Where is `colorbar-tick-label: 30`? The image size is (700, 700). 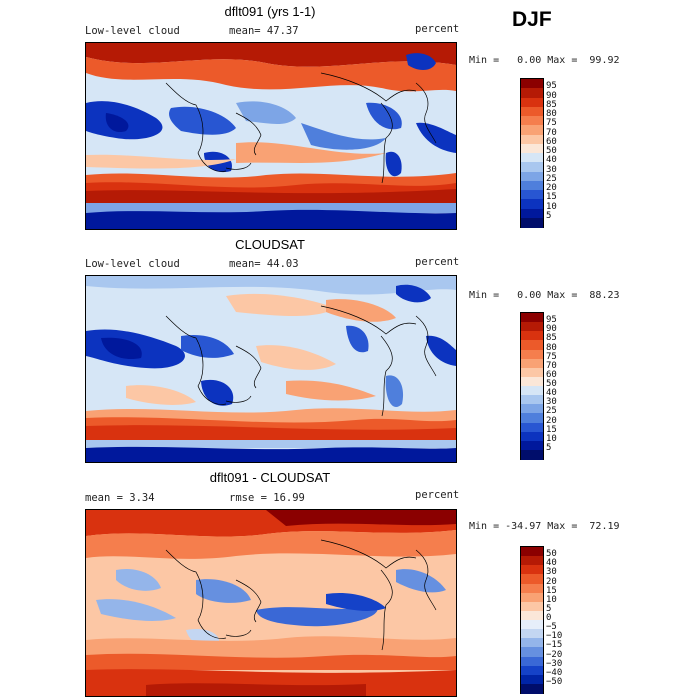
colorbar-tick-label: 30 is located at coordinates (551, 572).